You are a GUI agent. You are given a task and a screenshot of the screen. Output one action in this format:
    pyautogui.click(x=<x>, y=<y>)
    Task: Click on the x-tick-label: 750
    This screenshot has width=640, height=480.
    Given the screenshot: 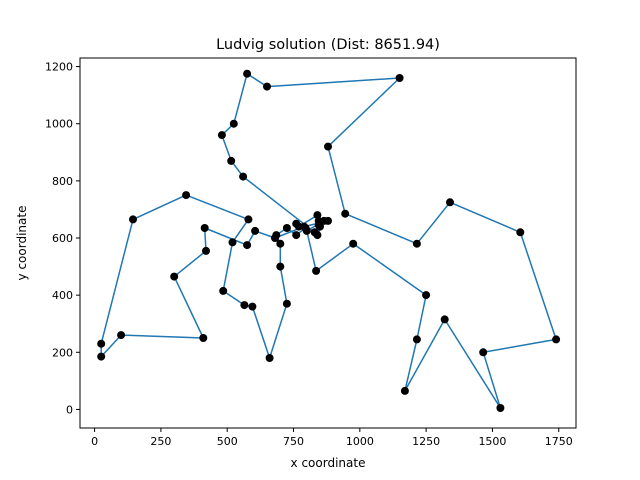 What is the action you would take?
    pyautogui.click(x=293, y=441)
    